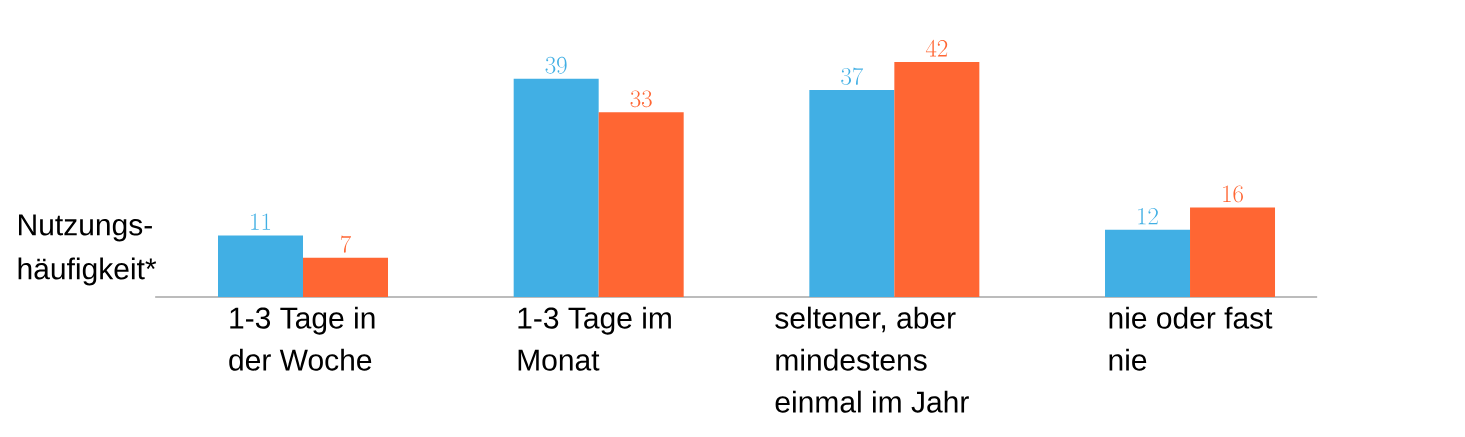 Image resolution: width=1465 pixels, height=437 pixels. I want to click on data-label: 12, so click(1148, 216).